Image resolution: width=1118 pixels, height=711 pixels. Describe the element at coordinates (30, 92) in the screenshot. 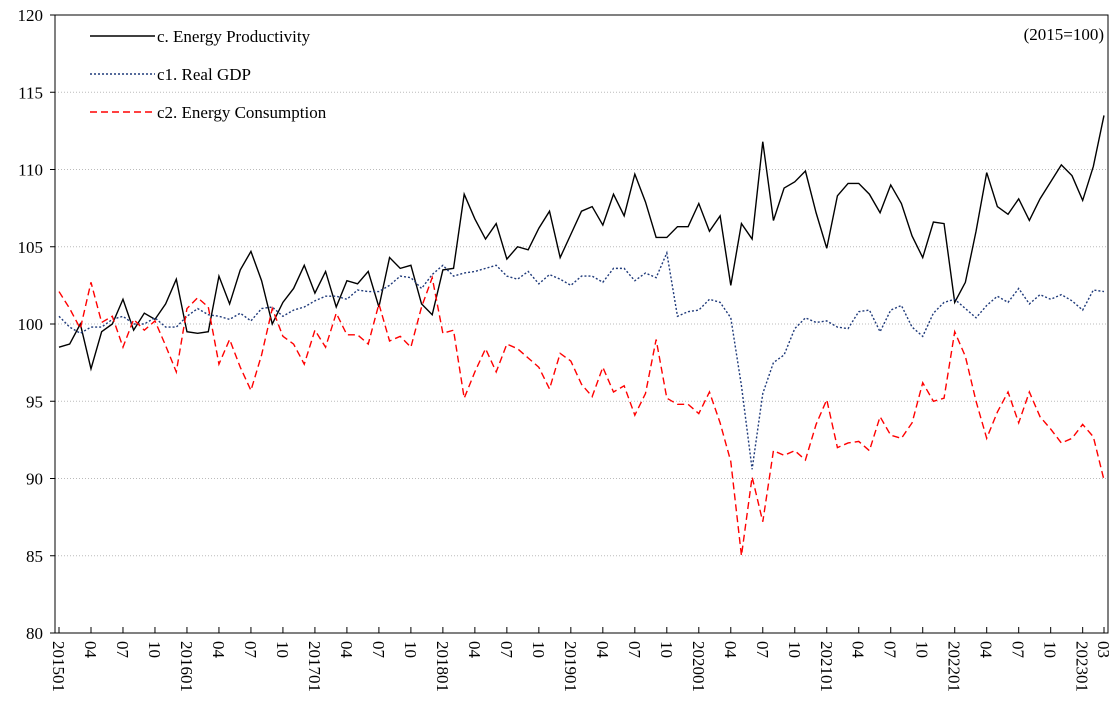

I see `y-tick-label: 115` at that location.